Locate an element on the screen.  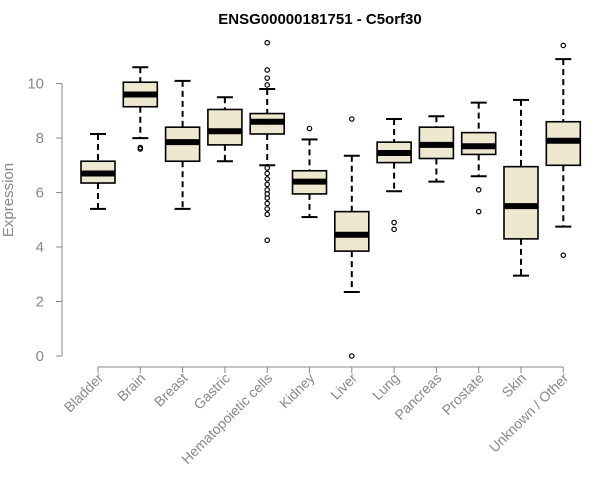
box-gastric is located at coordinates (225, 129).